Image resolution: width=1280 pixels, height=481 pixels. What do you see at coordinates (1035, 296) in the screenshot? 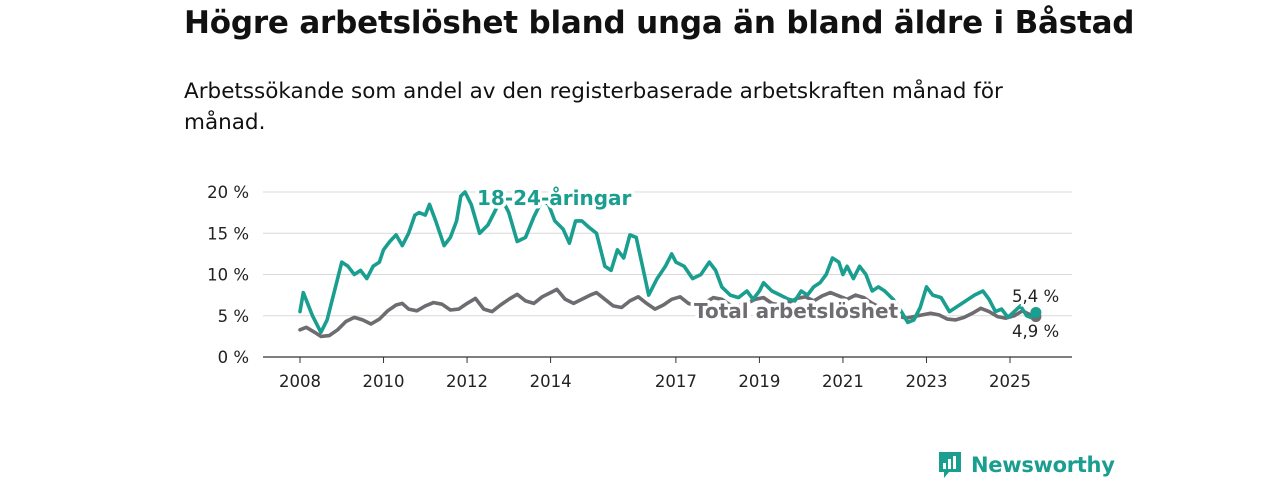
I see `end-value-label-youth: 5,4 %` at bounding box center [1035, 296].